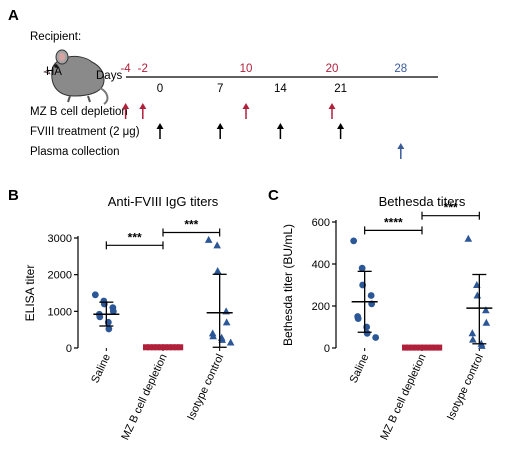 Image resolution: width=520 pixels, height=450 pixels. What do you see at coordinates (246, 69) in the screenshot?
I see `day-label-above: 10` at bounding box center [246, 69].